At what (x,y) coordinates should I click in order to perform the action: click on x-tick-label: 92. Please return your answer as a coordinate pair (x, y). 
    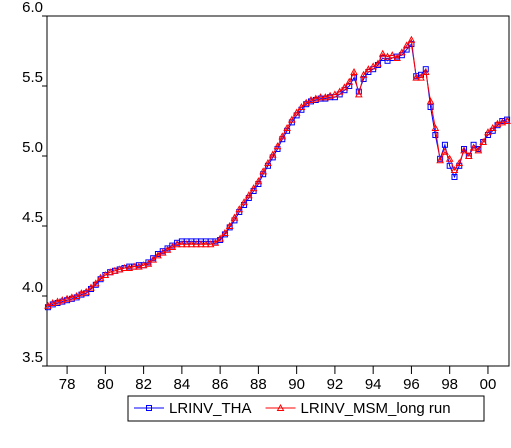
    Looking at the image, I should click on (335, 384).